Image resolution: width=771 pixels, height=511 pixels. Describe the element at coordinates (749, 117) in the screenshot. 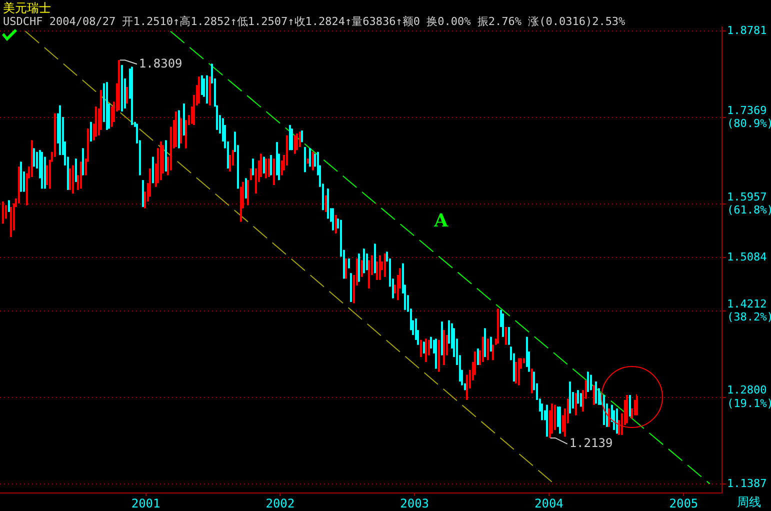

I see `y-tick-label: 1.7369 (80.9%)` at that location.